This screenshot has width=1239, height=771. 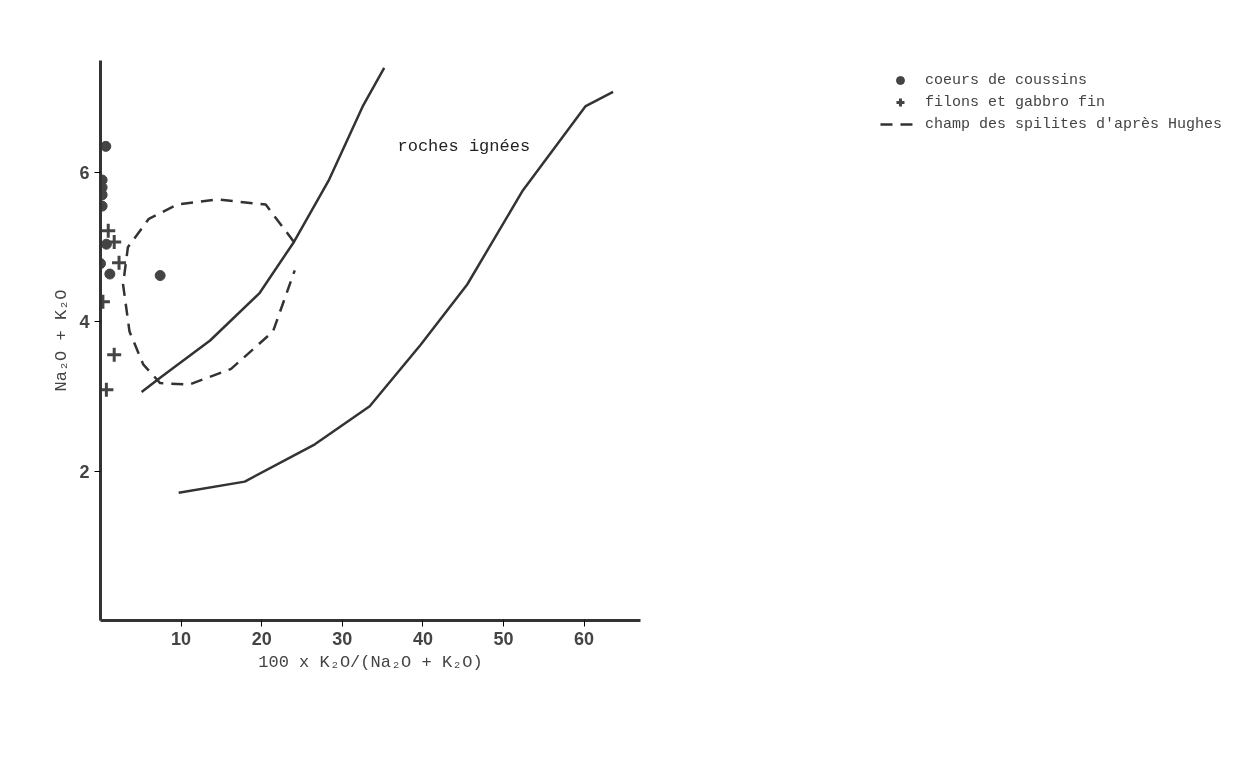 I want to click on y-axis-title: Na₂O + K₂O, so click(x=62, y=340).